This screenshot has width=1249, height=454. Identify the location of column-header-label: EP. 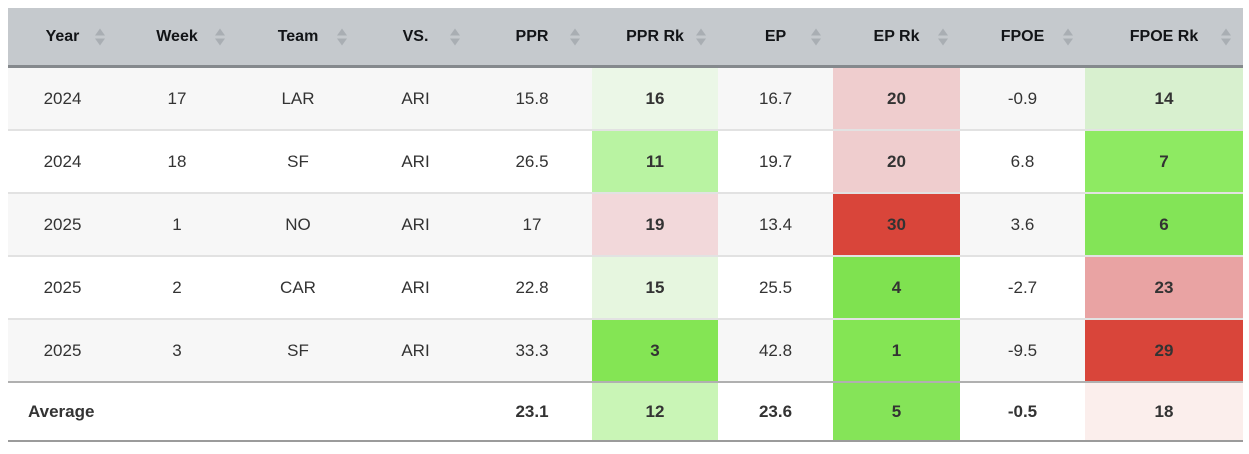
(775, 36).